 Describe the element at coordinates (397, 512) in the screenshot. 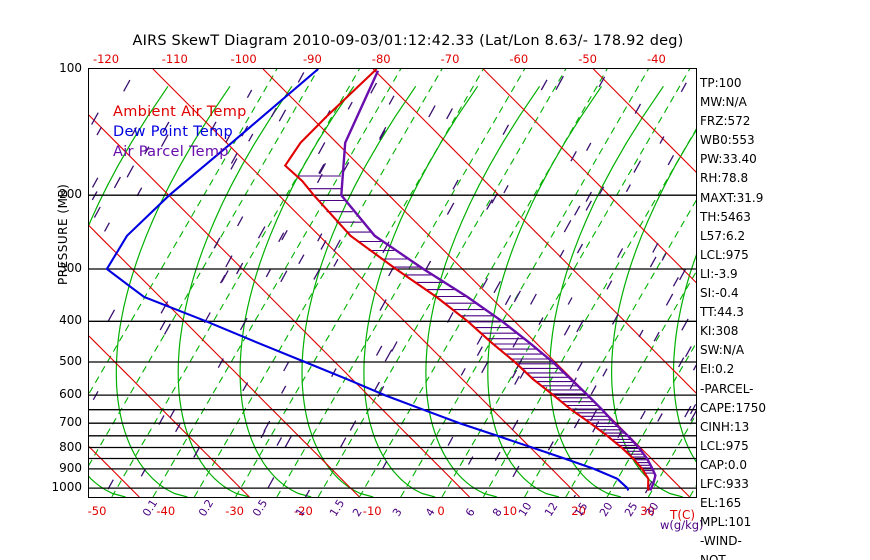

I see `mixing-ratio-tick: 3` at that location.